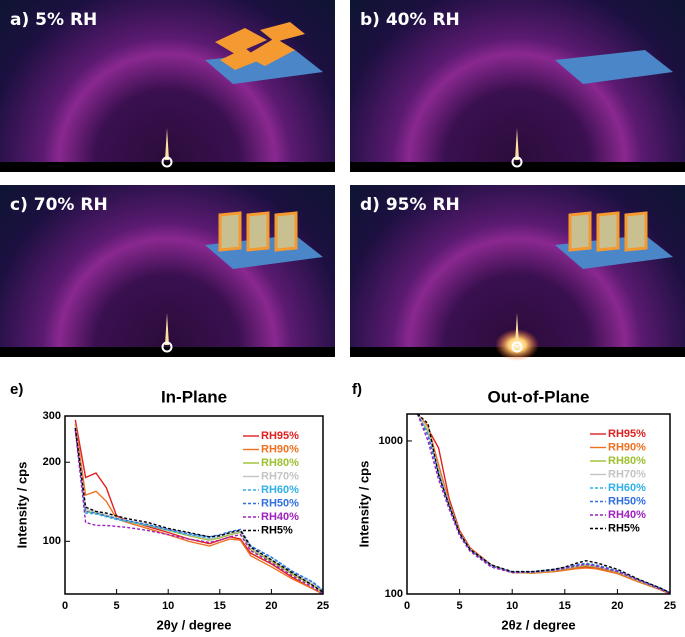 The height and width of the screenshot is (637, 685). What do you see at coordinates (357, 389) in the screenshot?
I see `panel-label: f)` at bounding box center [357, 389].